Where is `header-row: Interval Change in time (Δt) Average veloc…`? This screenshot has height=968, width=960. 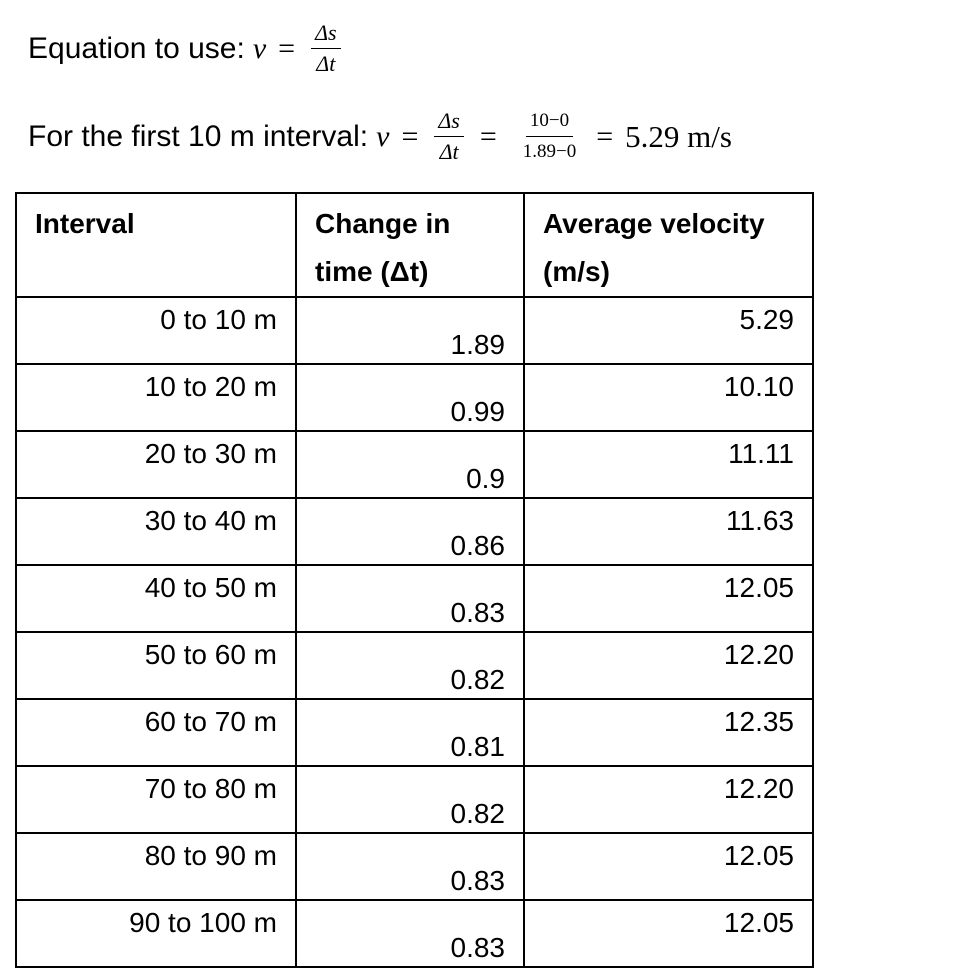 header-row: Interval Change in time (Δt) Average veloc… is located at coordinates (414, 245).